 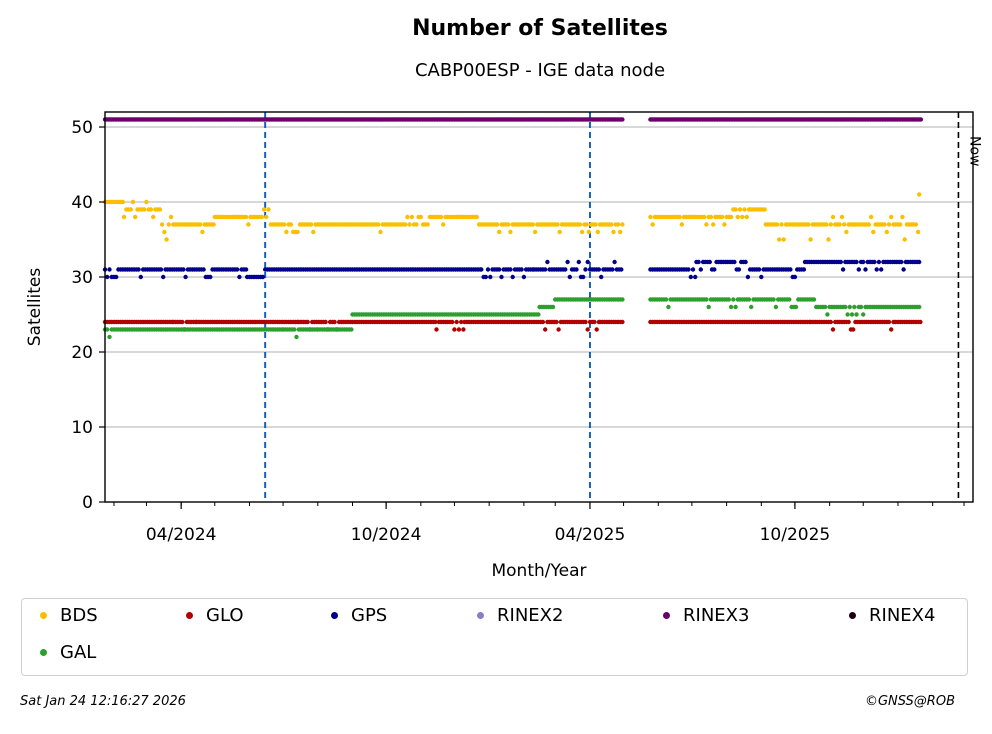 I want to click on series-gps, so click(x=512, y=269).